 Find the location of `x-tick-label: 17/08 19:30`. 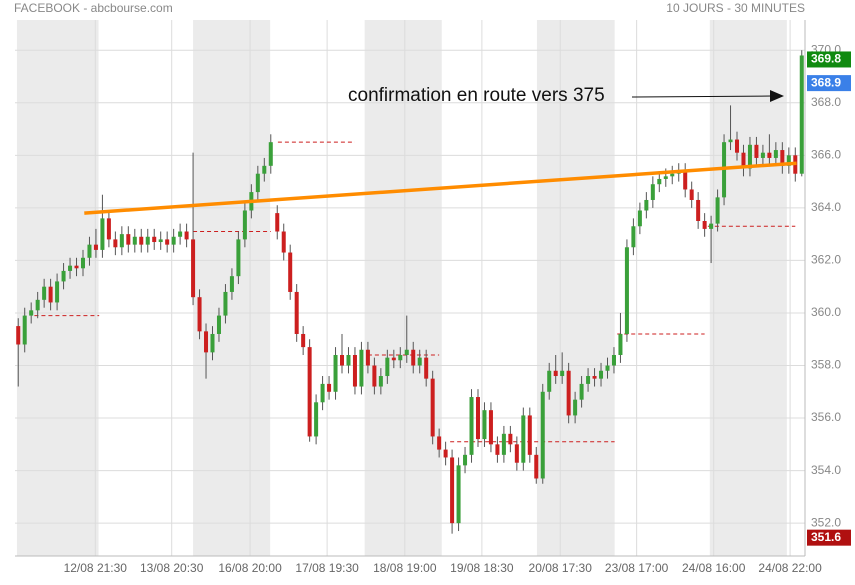

x-tick-label: 17/08 19:30 is located at coordinates (327, 568).